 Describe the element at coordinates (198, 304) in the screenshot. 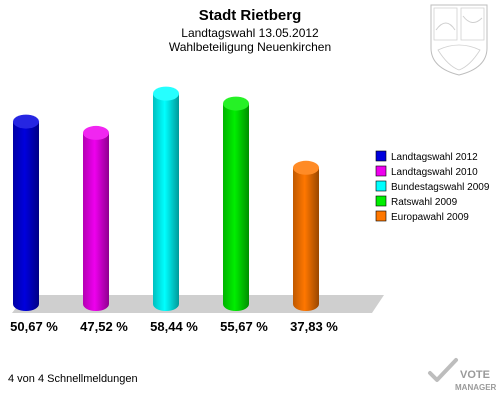

I see `chart-floor` at that location.